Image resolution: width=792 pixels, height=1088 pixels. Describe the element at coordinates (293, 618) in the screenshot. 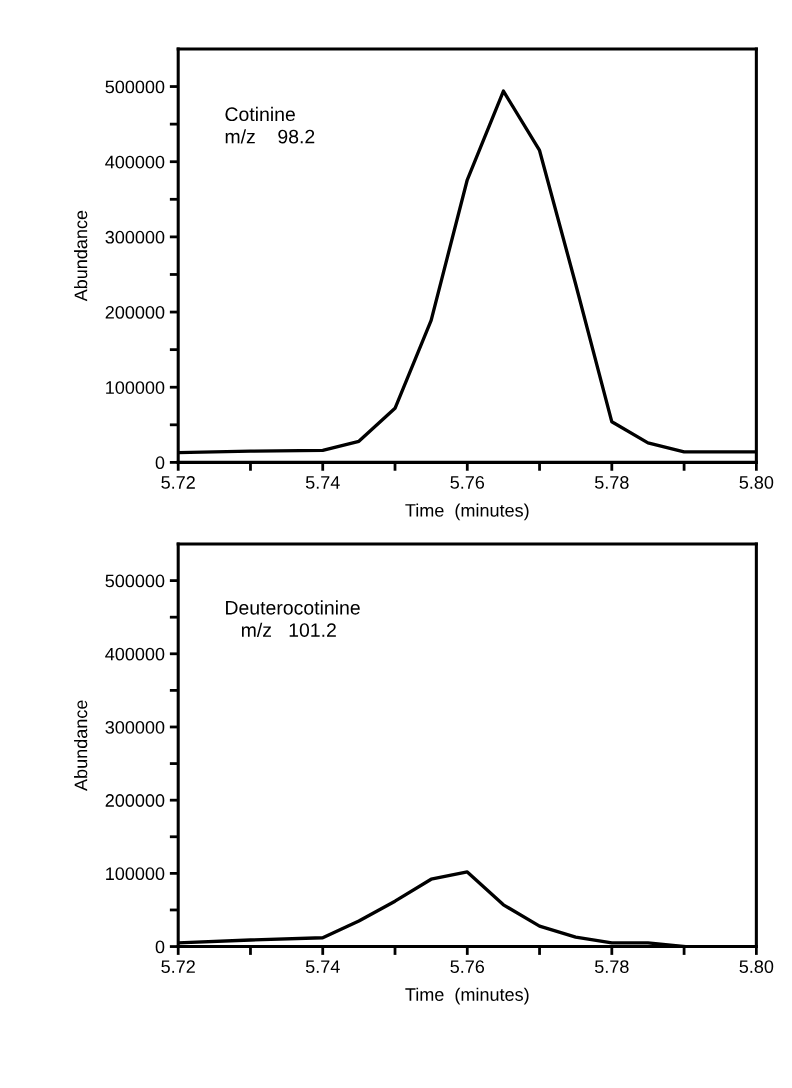

I see `annotation: Deuterocotinine m/z 101.2` at that location.